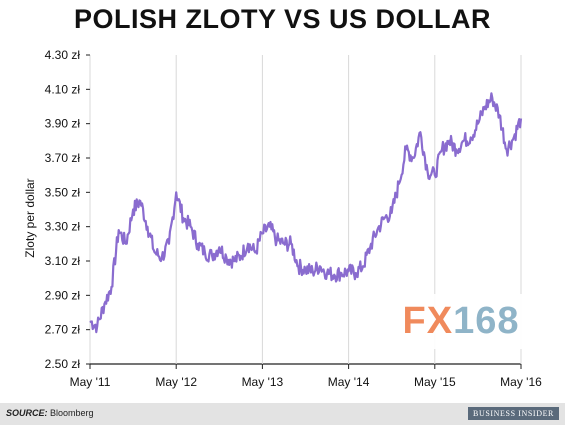  Describe the element at coordinates (27, 413) in the screenshot. I see `source-label: SOURCE:` at that location.